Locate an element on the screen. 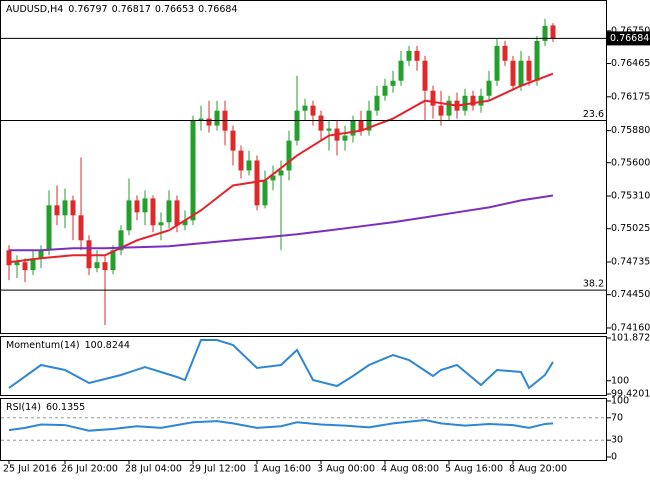 The image size is (650, 484). y-tick-label: 0.75600 is located at coordinates (630, 162).